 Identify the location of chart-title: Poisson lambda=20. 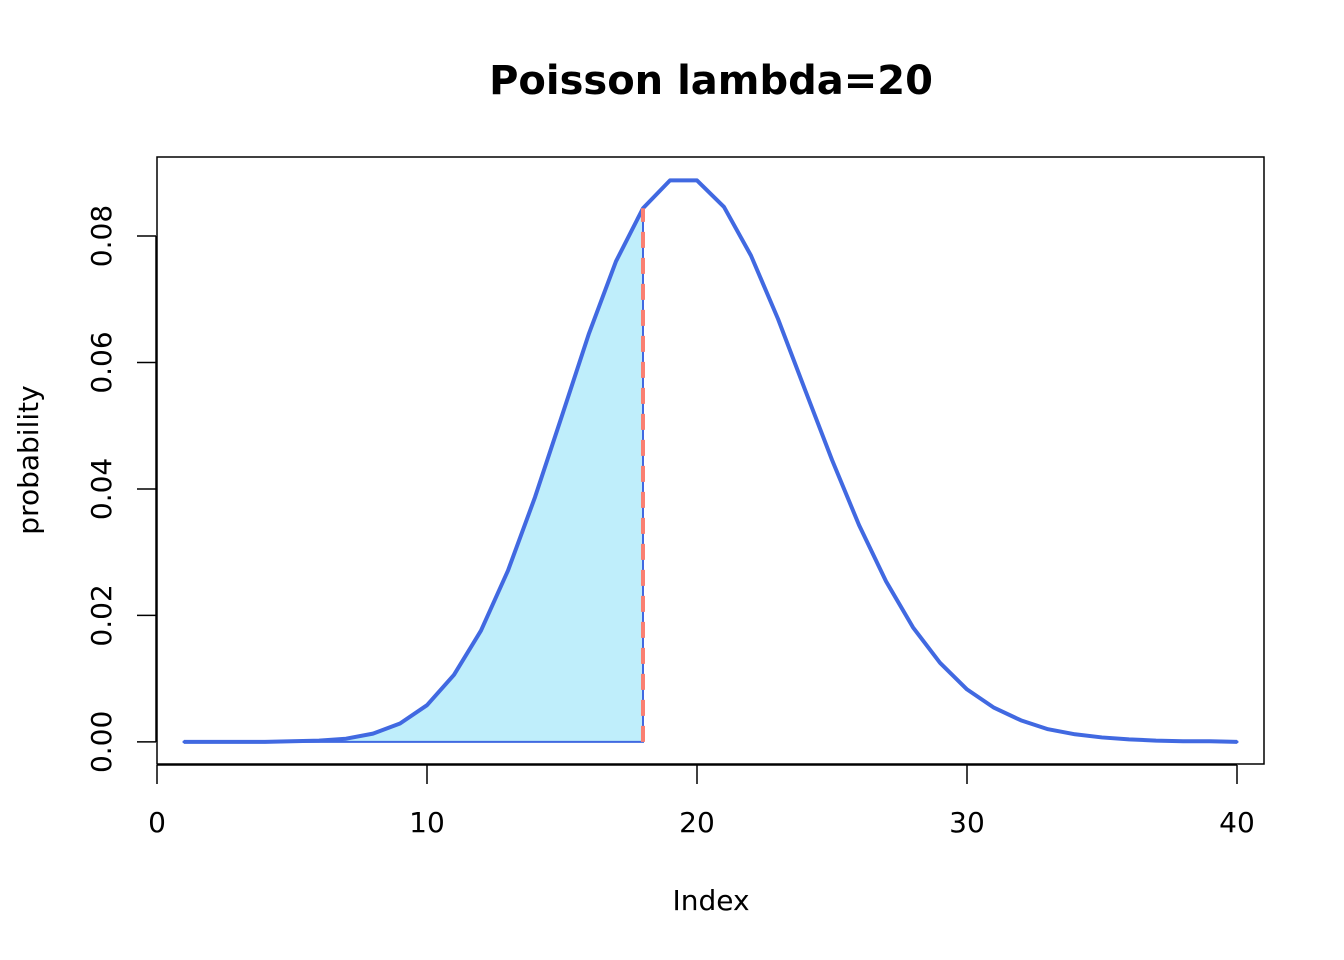
(711, 81).